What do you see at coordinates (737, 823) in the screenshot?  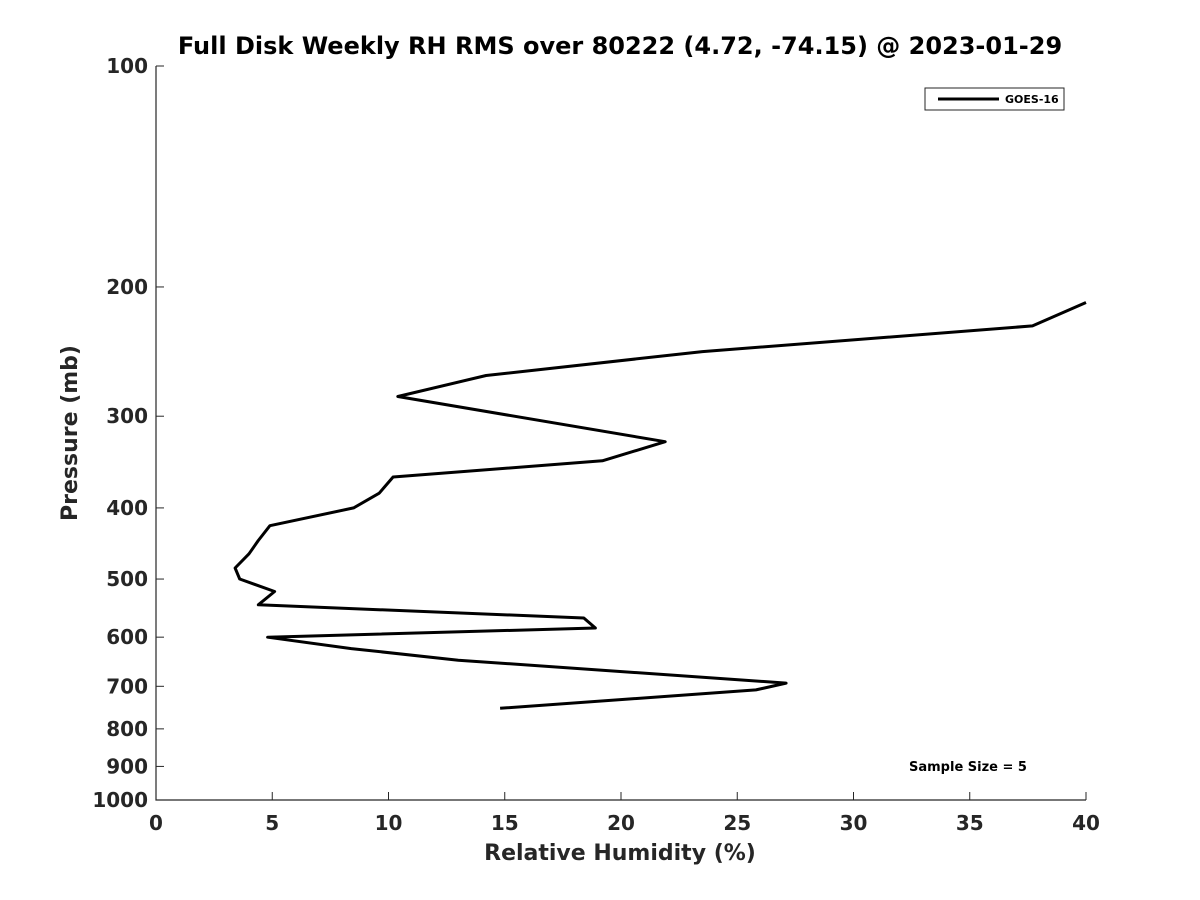 I see `x-tick-label: 25` at bounding box center [737, 823].